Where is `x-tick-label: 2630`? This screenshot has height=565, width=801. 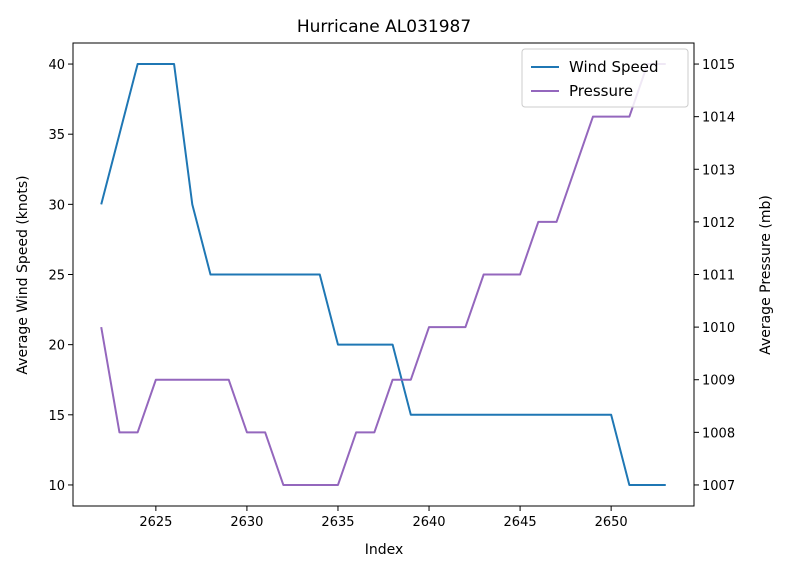
x-tick-label: 2630 is located at coordinates (246, 522).